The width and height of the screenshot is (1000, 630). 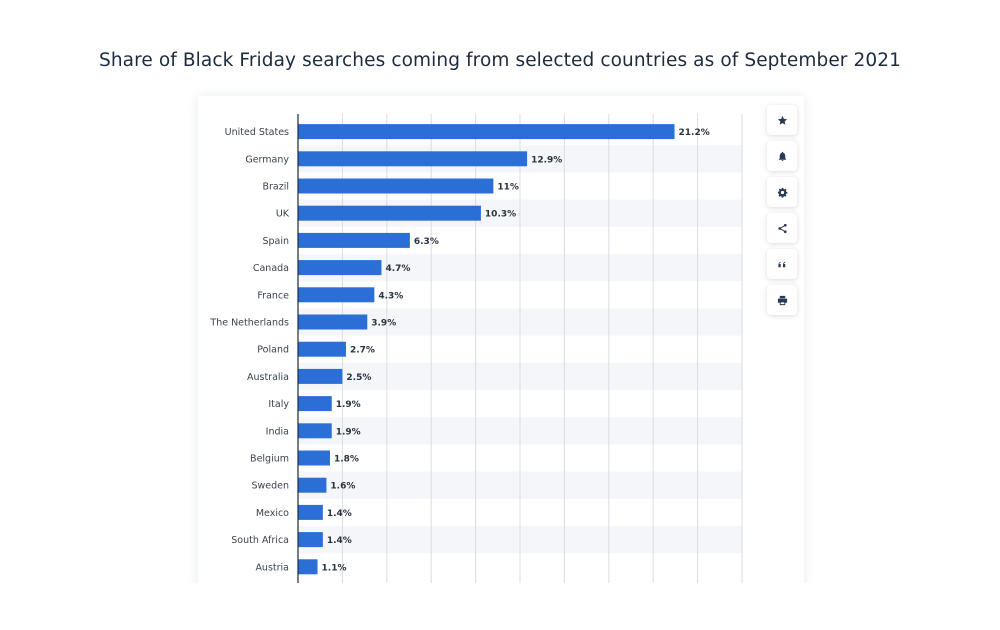 What do you see at coordinates (268, 377) in the screenshot?
I see `category-label: Australia` at bounding box center [268, 377].